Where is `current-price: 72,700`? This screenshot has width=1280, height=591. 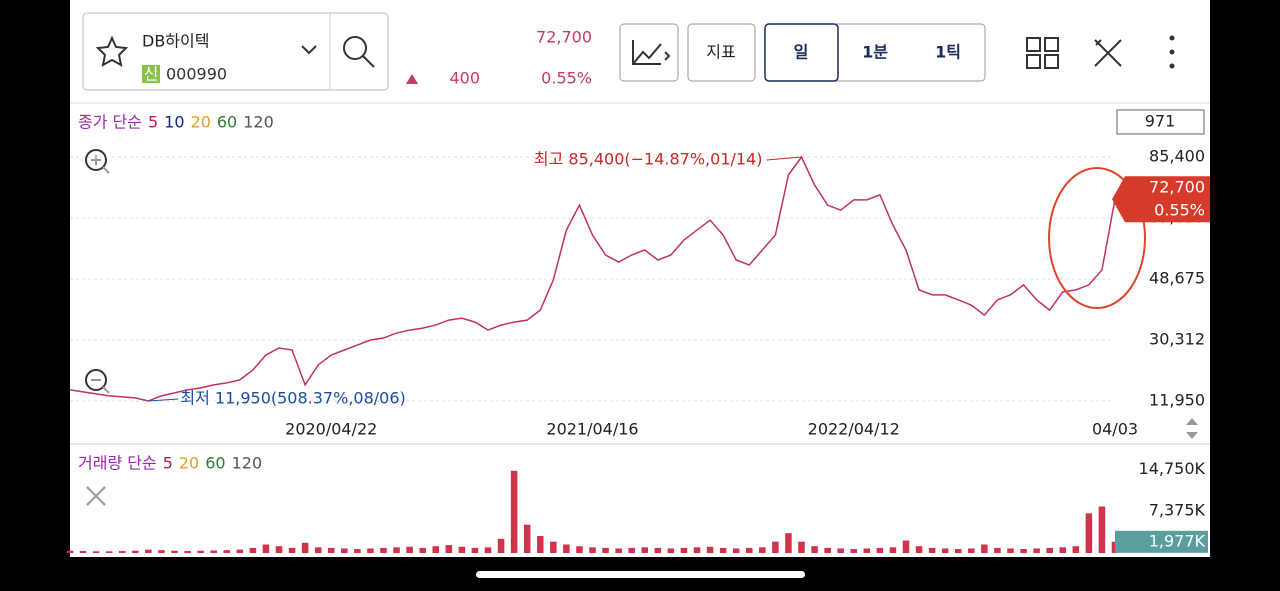 current-price: 72,700 is located at coordinates (1177, 187).